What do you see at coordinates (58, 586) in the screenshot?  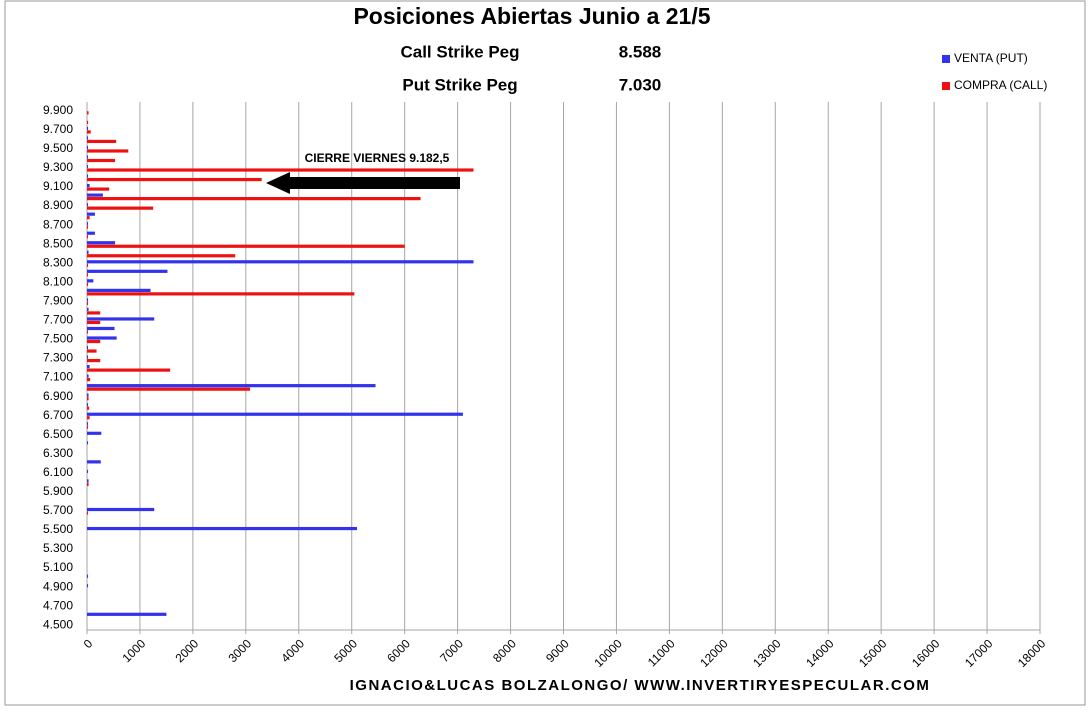 I see `y-tick-label: 4.900` at bounding box center [58, 586].